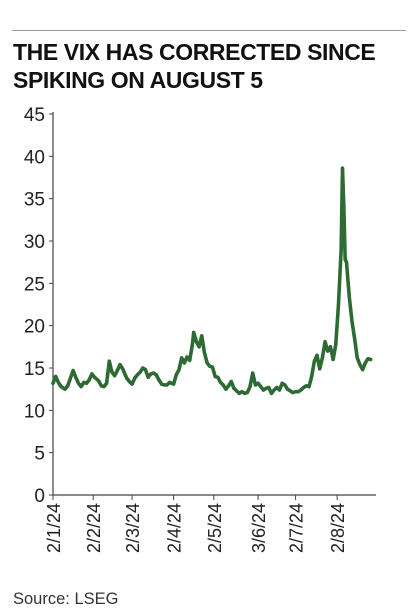 This screenshot has width=418, height=616. Describe the element at coordinates (34, 411) in the screenshot. I see `y-tick-label: 10` at that location.